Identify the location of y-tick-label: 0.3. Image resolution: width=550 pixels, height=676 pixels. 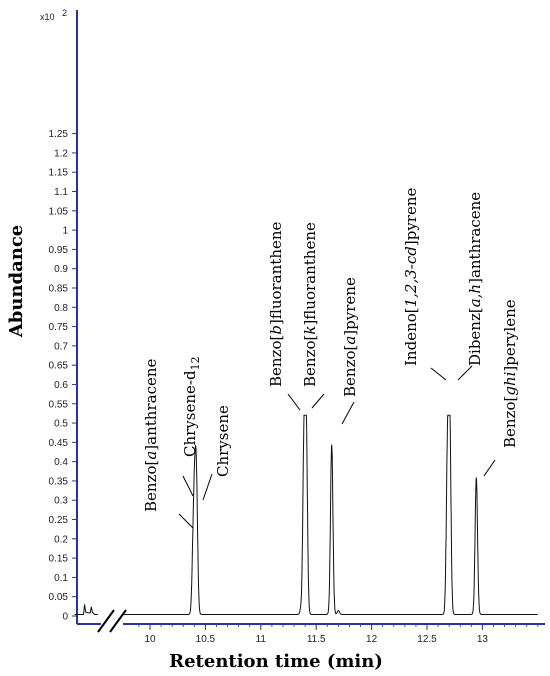
(61, 501).